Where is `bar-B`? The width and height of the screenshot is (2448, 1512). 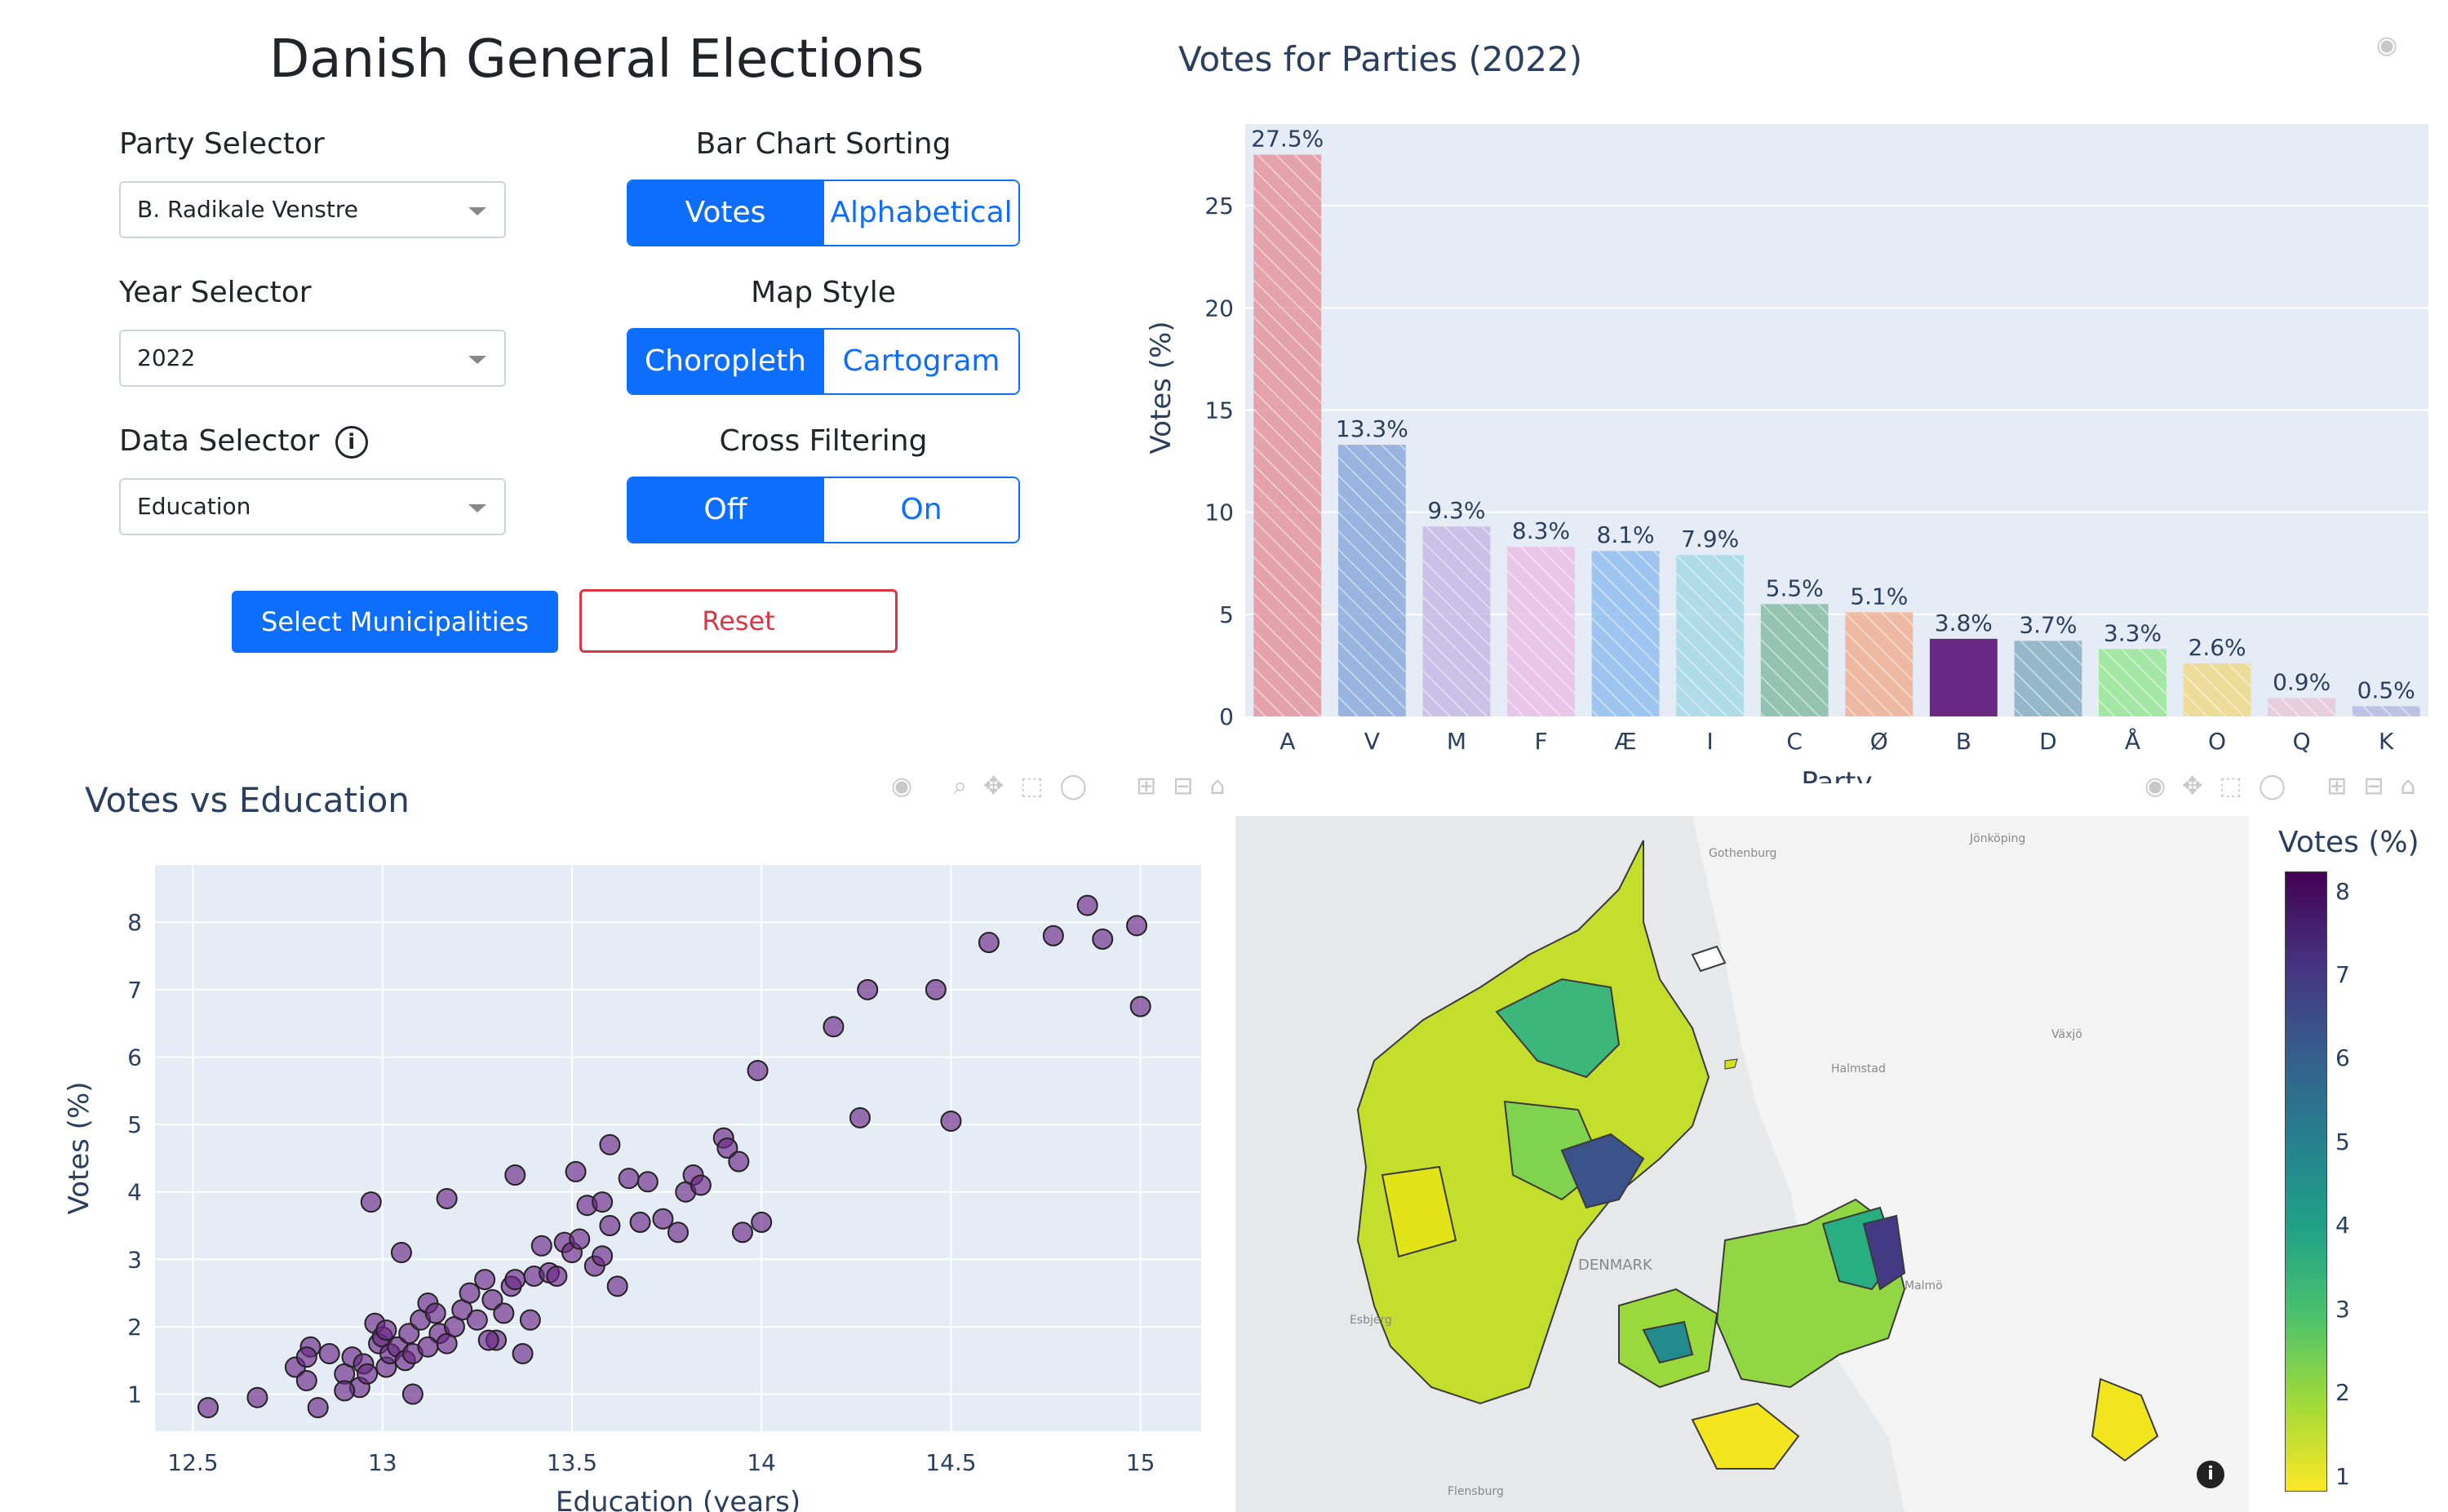
bar-B is located at coordinates (1963, 677).